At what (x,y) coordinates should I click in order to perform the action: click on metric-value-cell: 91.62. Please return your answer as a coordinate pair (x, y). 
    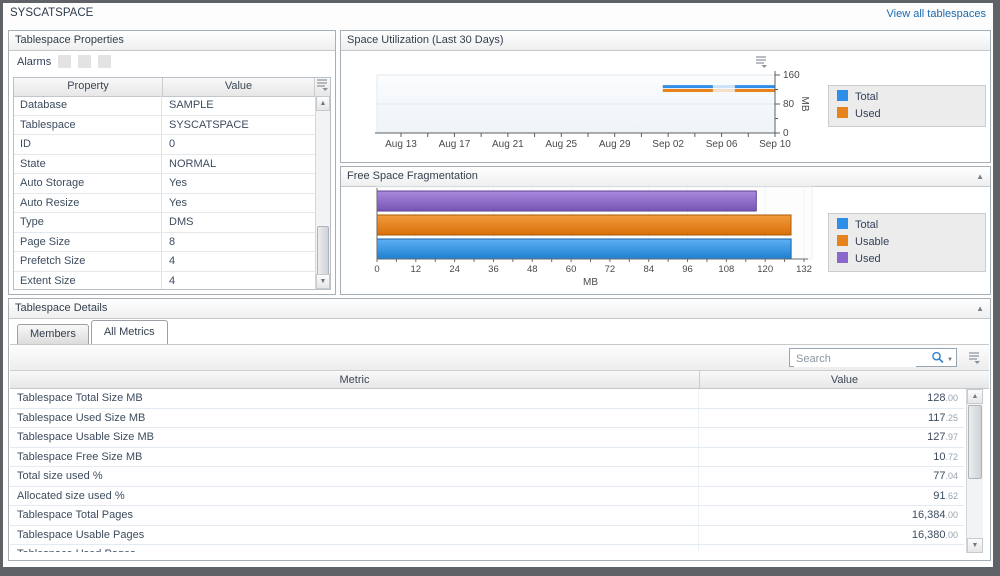
    Looking at the image, I should click on (831, 496).